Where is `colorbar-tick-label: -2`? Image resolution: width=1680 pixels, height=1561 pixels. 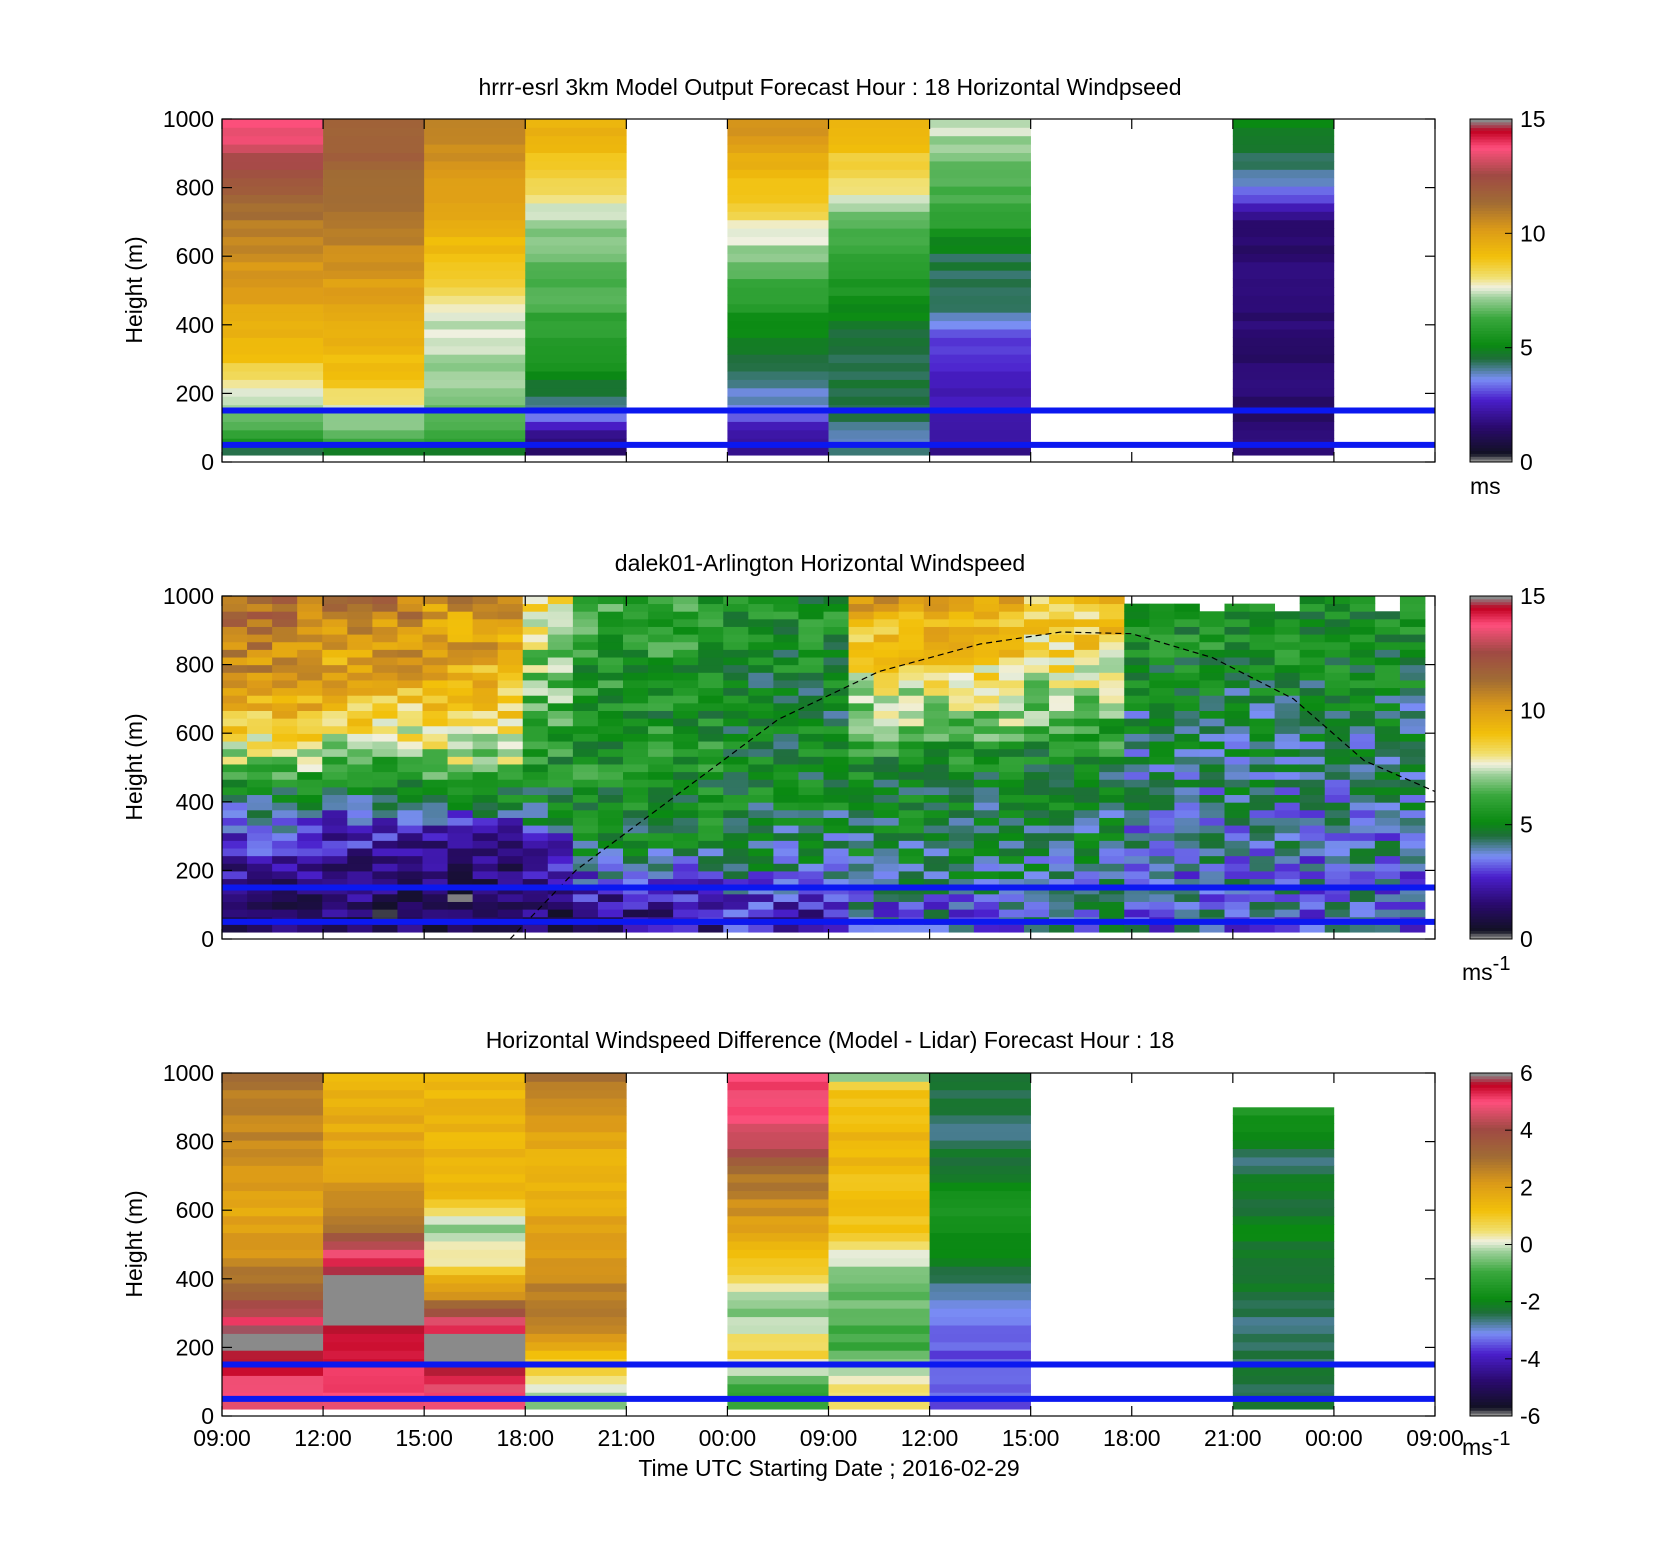
colorbar-tick-label: -2 is located at coordinates (1530, 1302).